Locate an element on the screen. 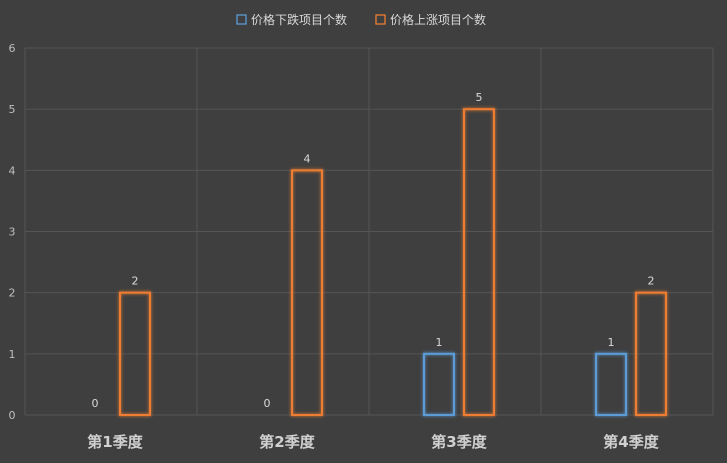 This screenshot has width=727, height=463. legend-entry-1: 价格下跌项目个数 is located at coordinates (299, 19).